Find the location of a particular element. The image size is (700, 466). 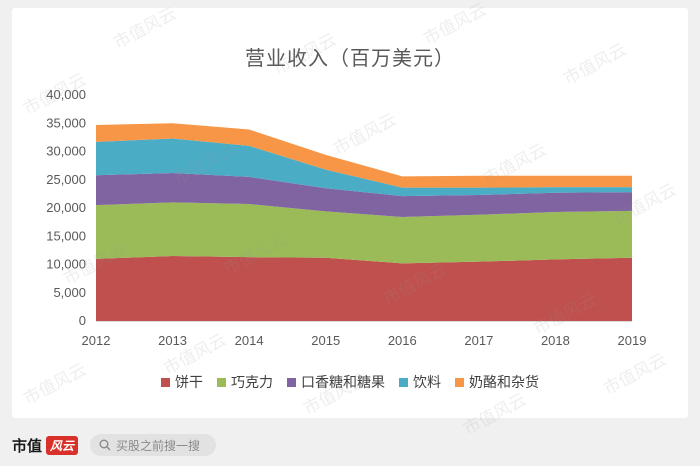

y-tick-label: 20,000 is located at coordinates (66, 207).